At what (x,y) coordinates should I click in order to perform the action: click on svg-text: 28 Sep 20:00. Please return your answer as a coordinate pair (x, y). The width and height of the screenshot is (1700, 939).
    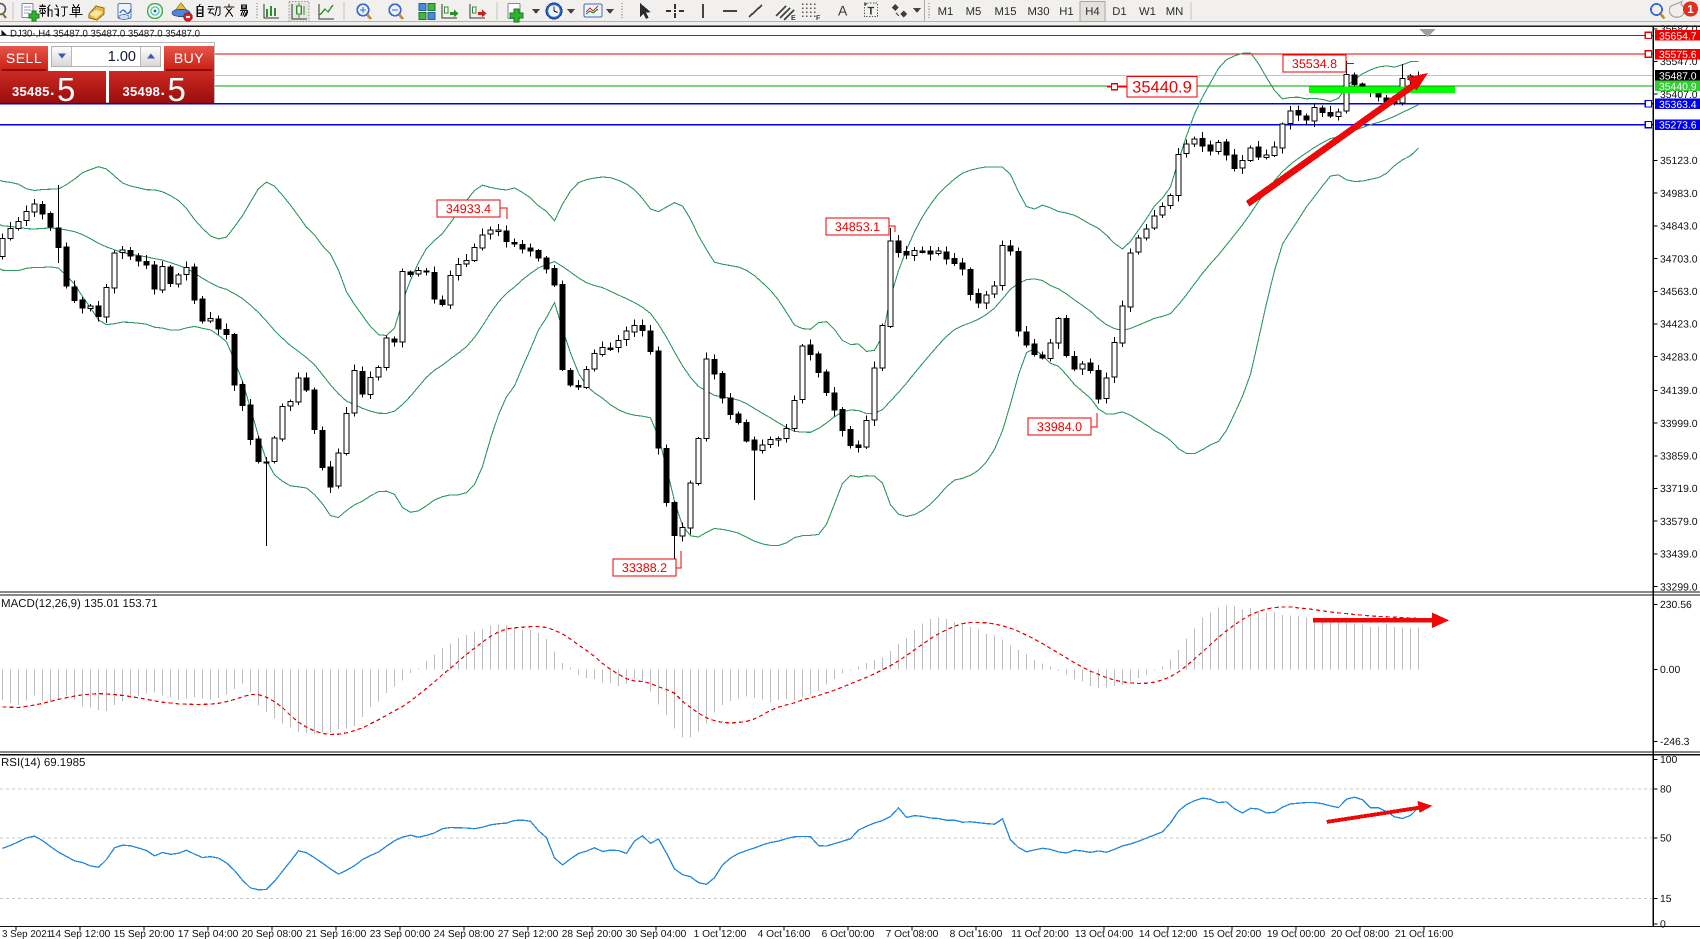
    Looking at the image, I should click on (592, 934).